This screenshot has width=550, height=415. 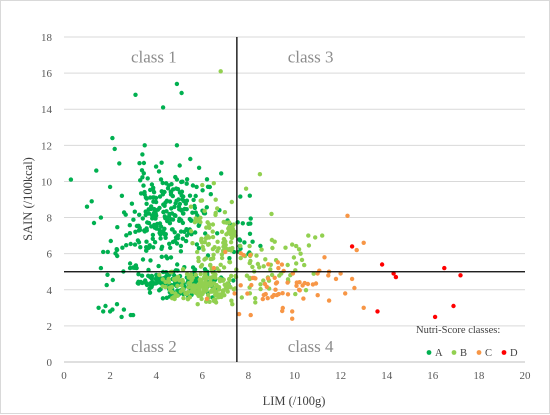 What do you see at coordinates (50, 255) in the screenshot?
I see `y-tick-label: 6` at bounding box center [50, 255].